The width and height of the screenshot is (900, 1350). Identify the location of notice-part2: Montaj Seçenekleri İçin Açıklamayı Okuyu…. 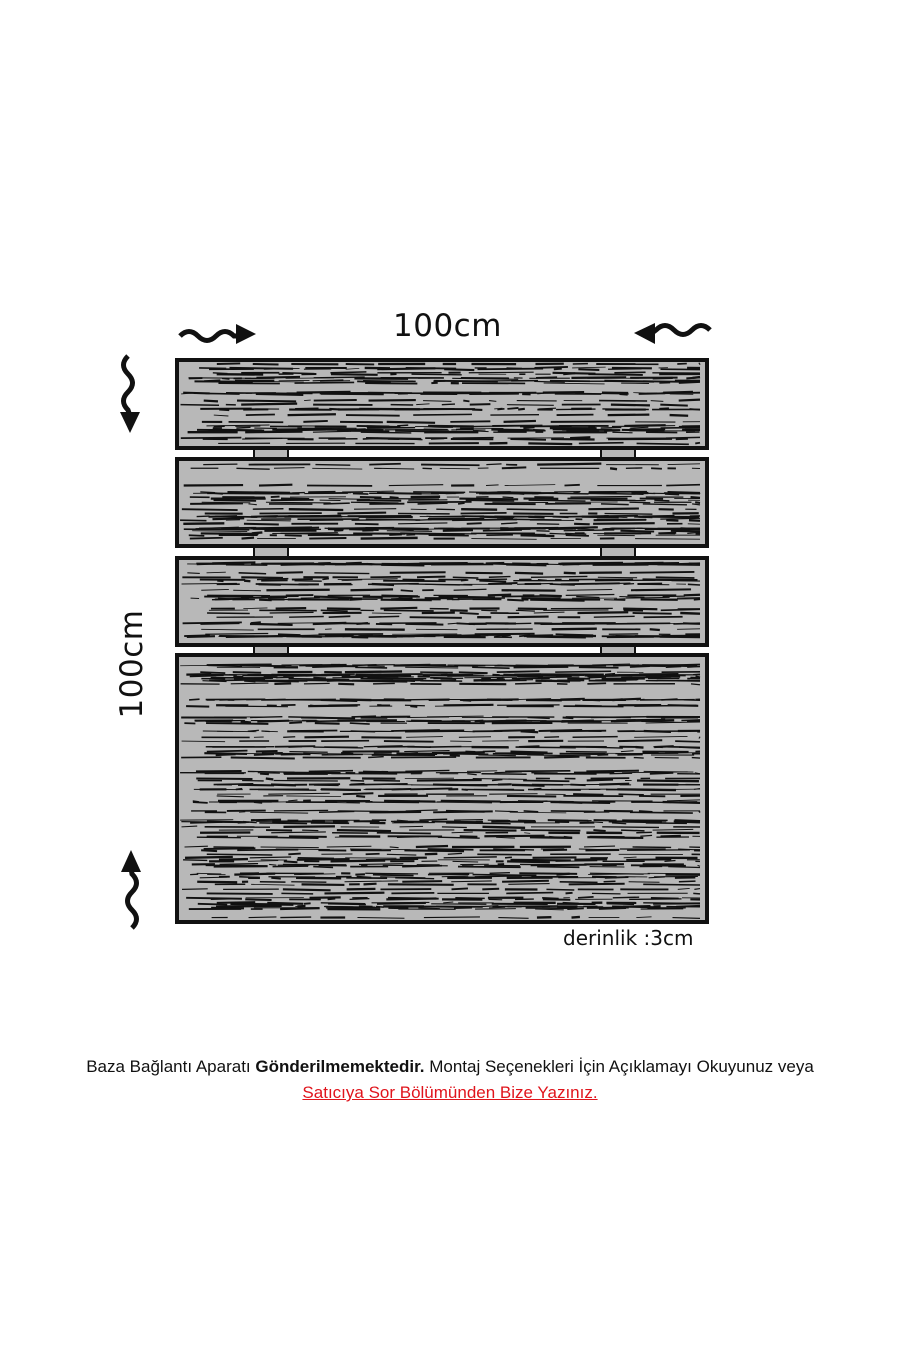
(619, 1066).